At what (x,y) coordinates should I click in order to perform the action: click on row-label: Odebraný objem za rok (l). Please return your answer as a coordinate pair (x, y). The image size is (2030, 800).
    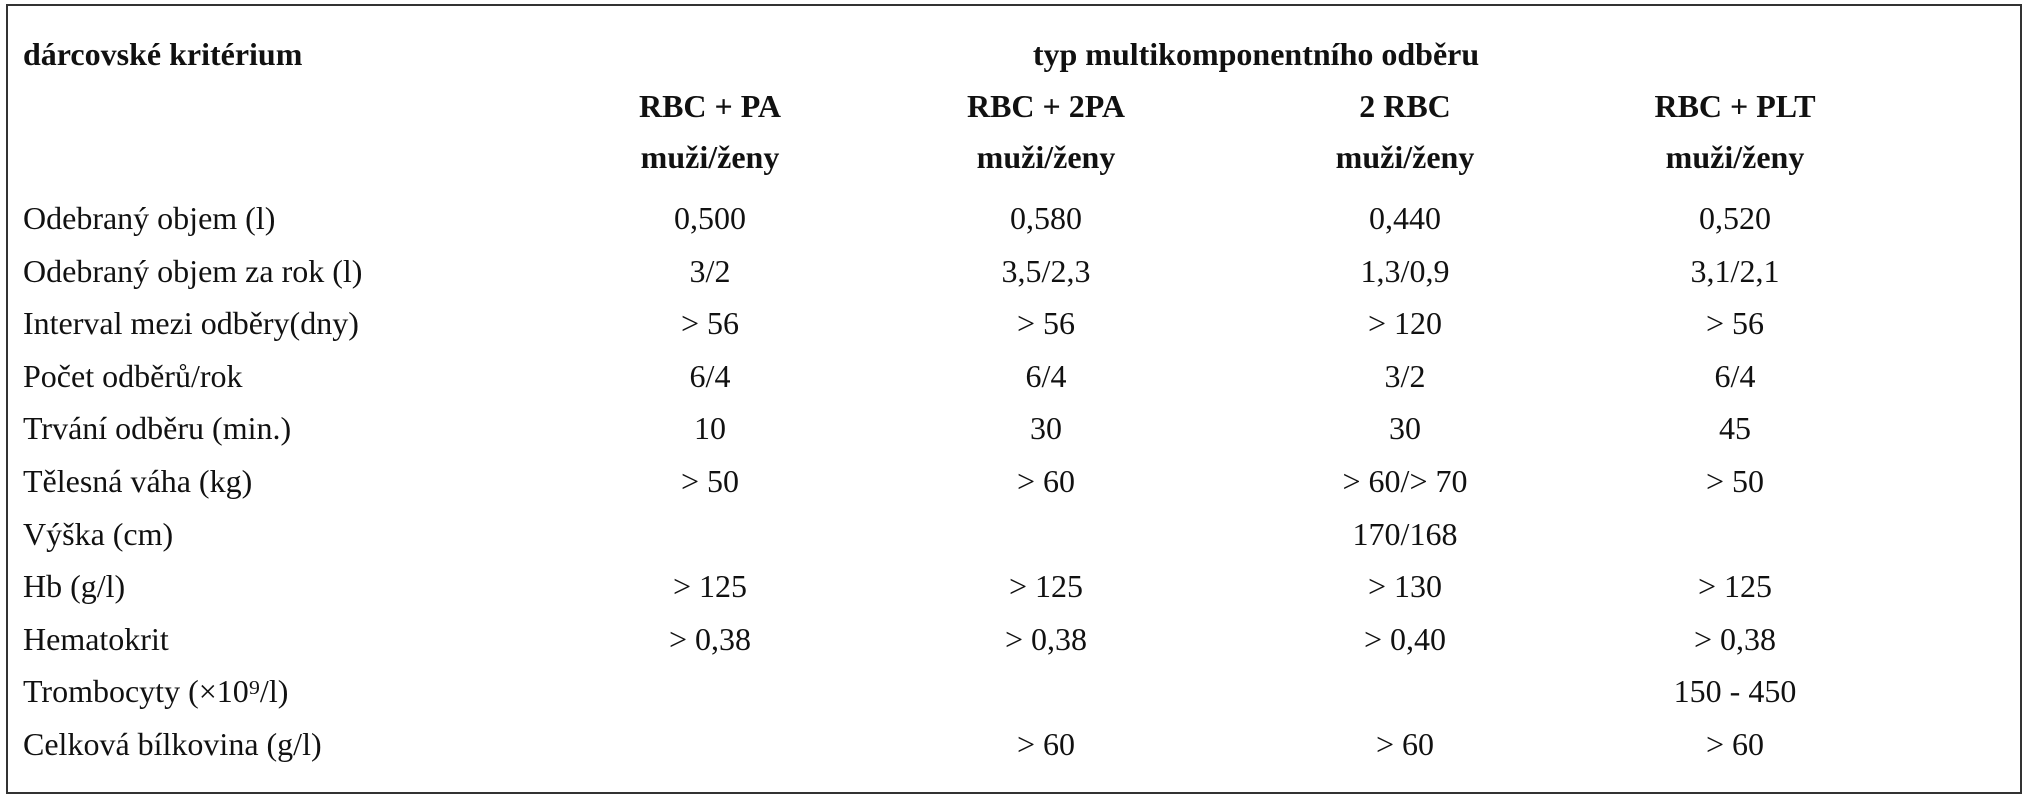
    Looking at the image, I should click on (193, 270).